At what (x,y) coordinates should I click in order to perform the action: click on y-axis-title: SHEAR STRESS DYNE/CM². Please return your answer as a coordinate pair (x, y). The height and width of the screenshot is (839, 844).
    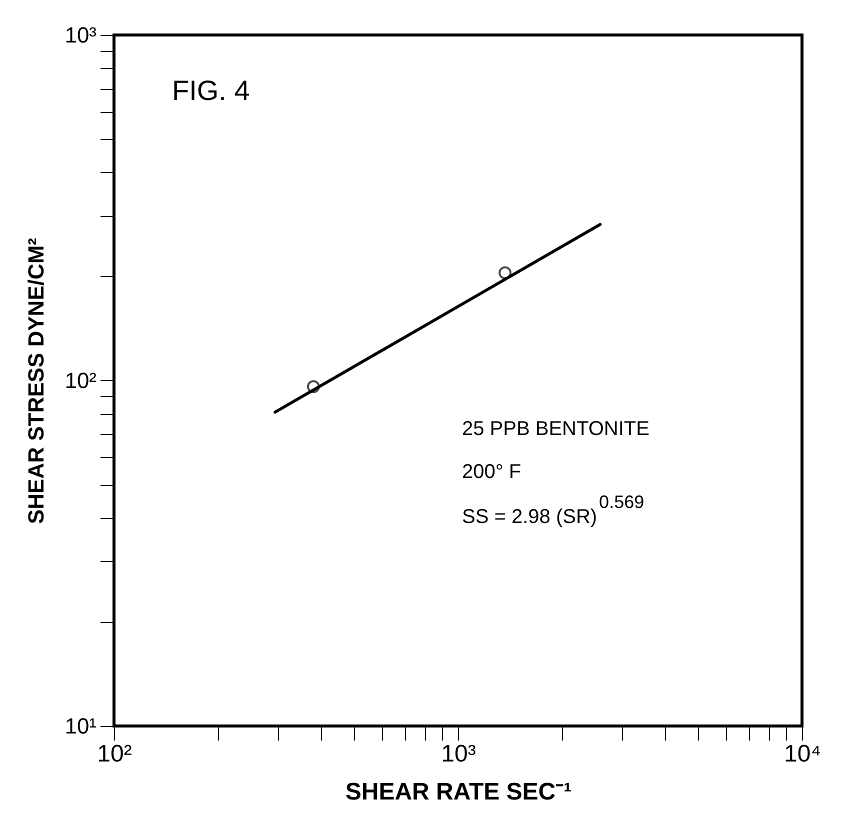
    Looking at the image, I should click on (36, 381).